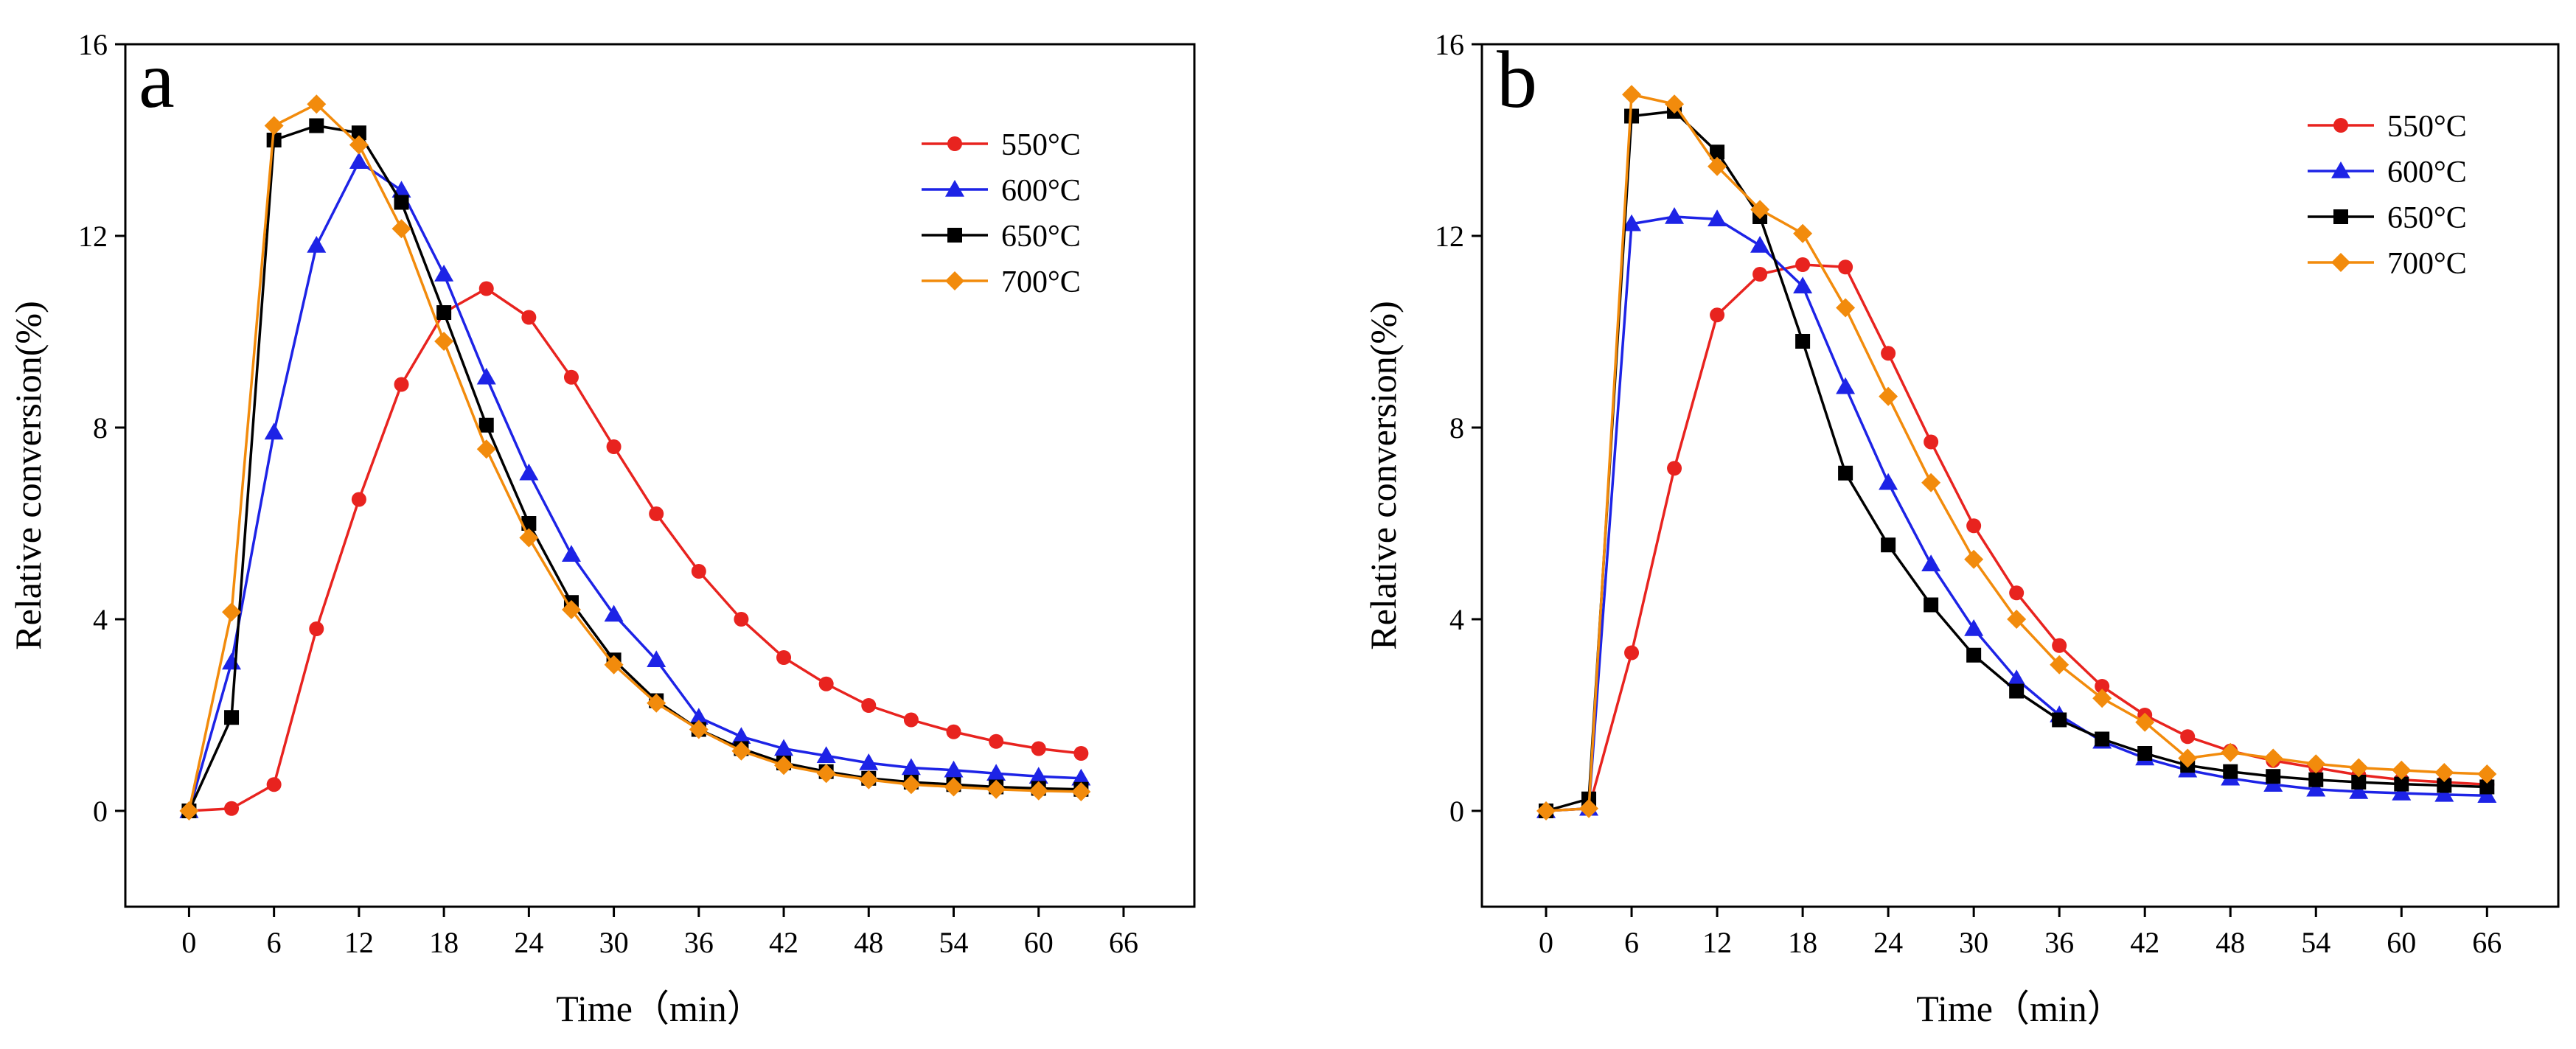 This screenshot has height=1049, width=2576. Describe the element at coordinates (93, 45) in the screenshot. I see `y-tick-label: 16` at that location.